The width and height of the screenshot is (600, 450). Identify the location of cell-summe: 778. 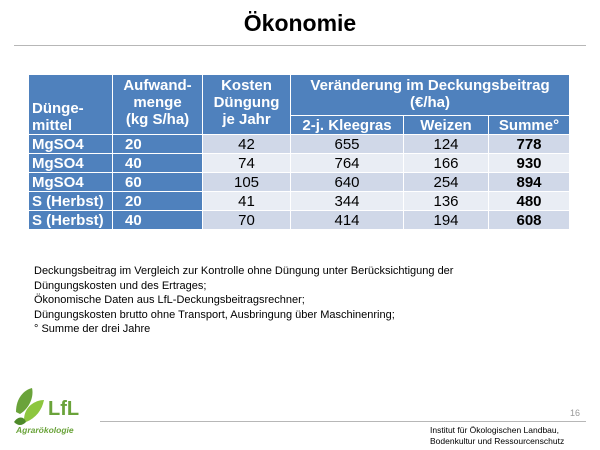
(529, 144).